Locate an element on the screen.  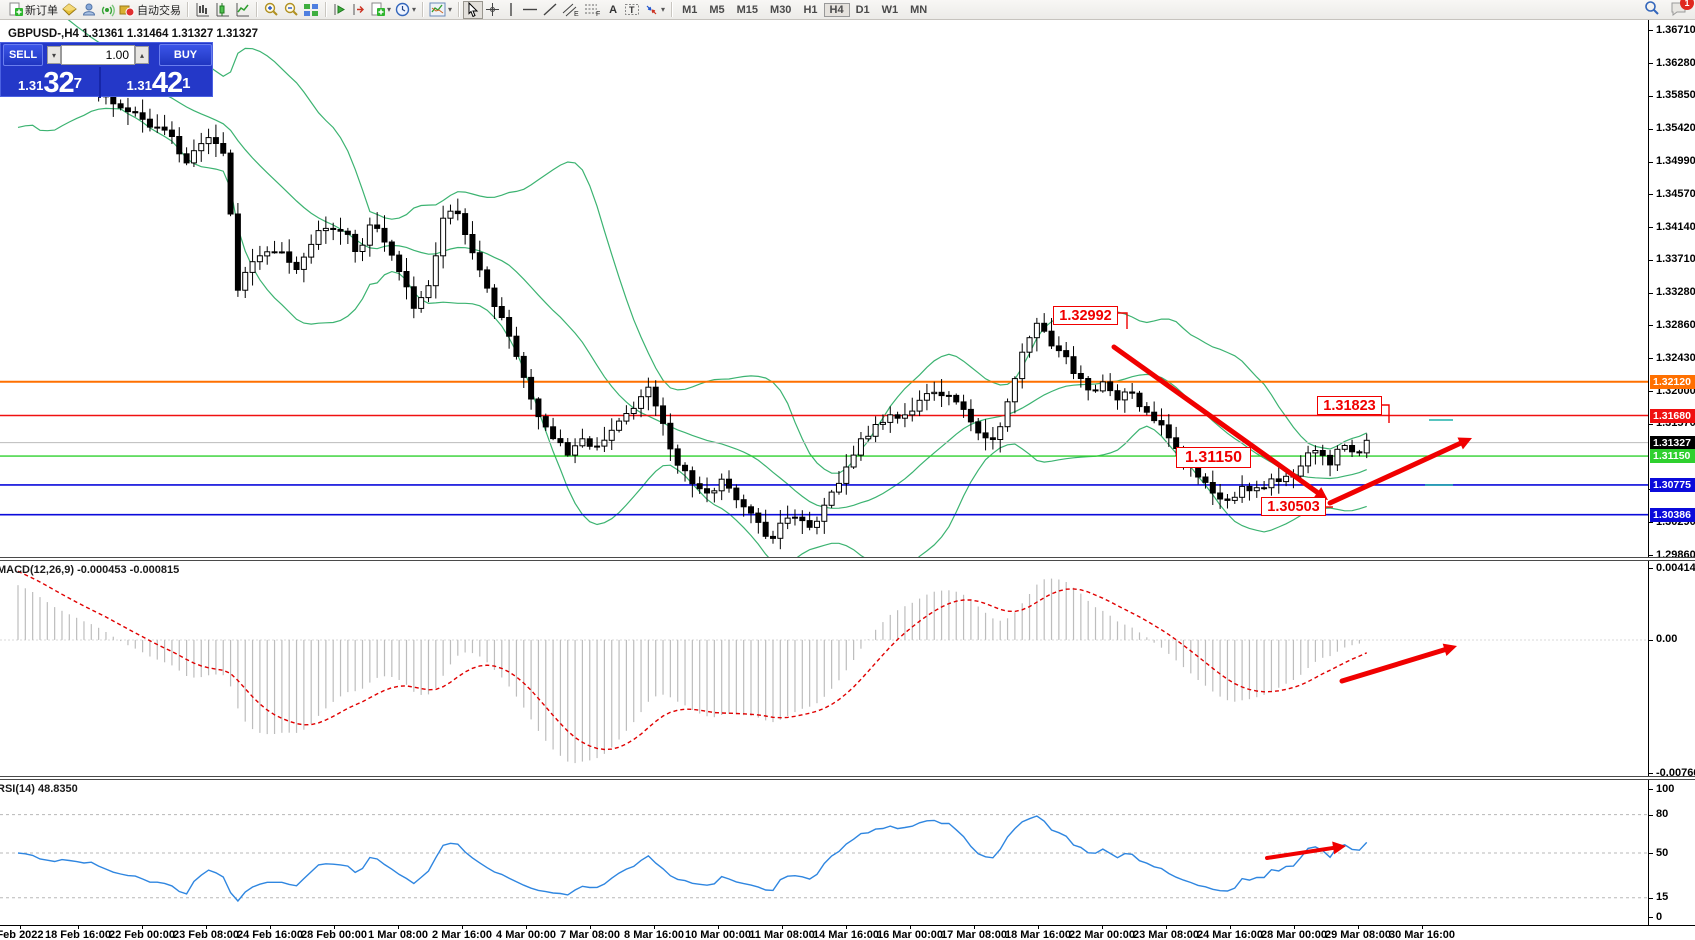
text-label-button: T is located at coordinates (632, 10).